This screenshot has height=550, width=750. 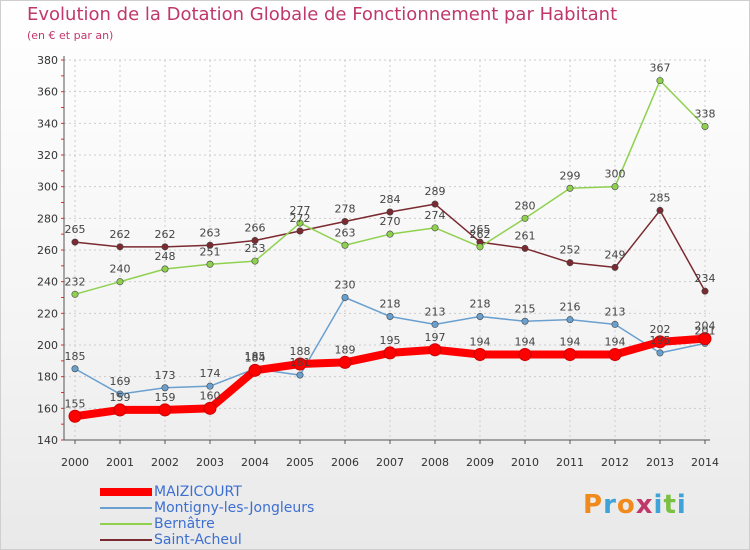 I want to click on data-label: 367, so click(x=660, y=68).